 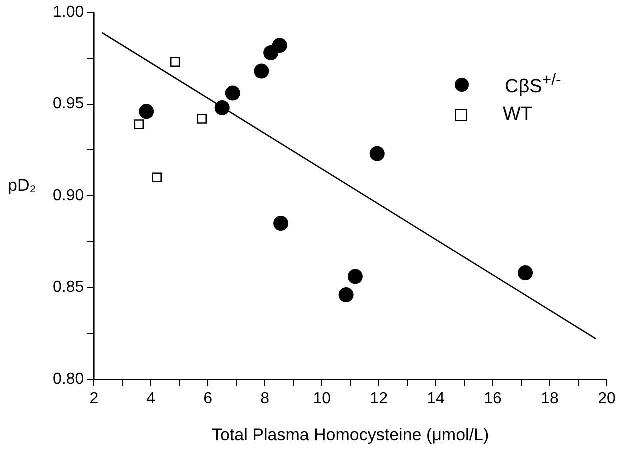 What do you see at coordinates (518, 115) in the screenshot?
I see `legend-label: WT` at bounding box center [518, 115].